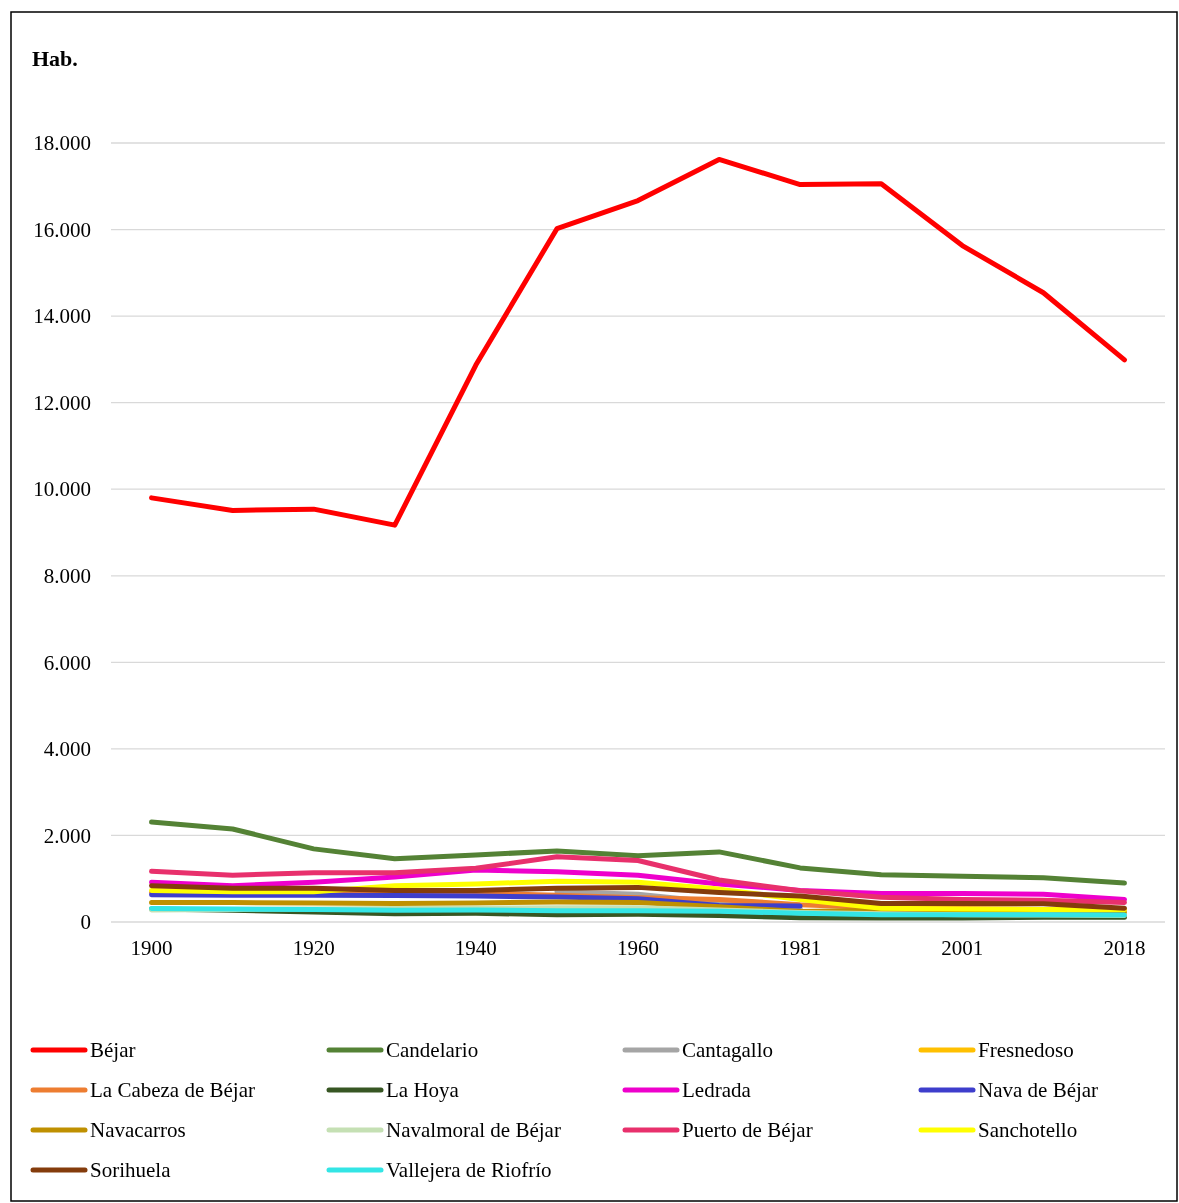 The width and height of the screenshot is (1179, 1203). Describe the element at coordinates (67, 662) in the screenshot. I see `y-tick-label: 6.000` at that location.